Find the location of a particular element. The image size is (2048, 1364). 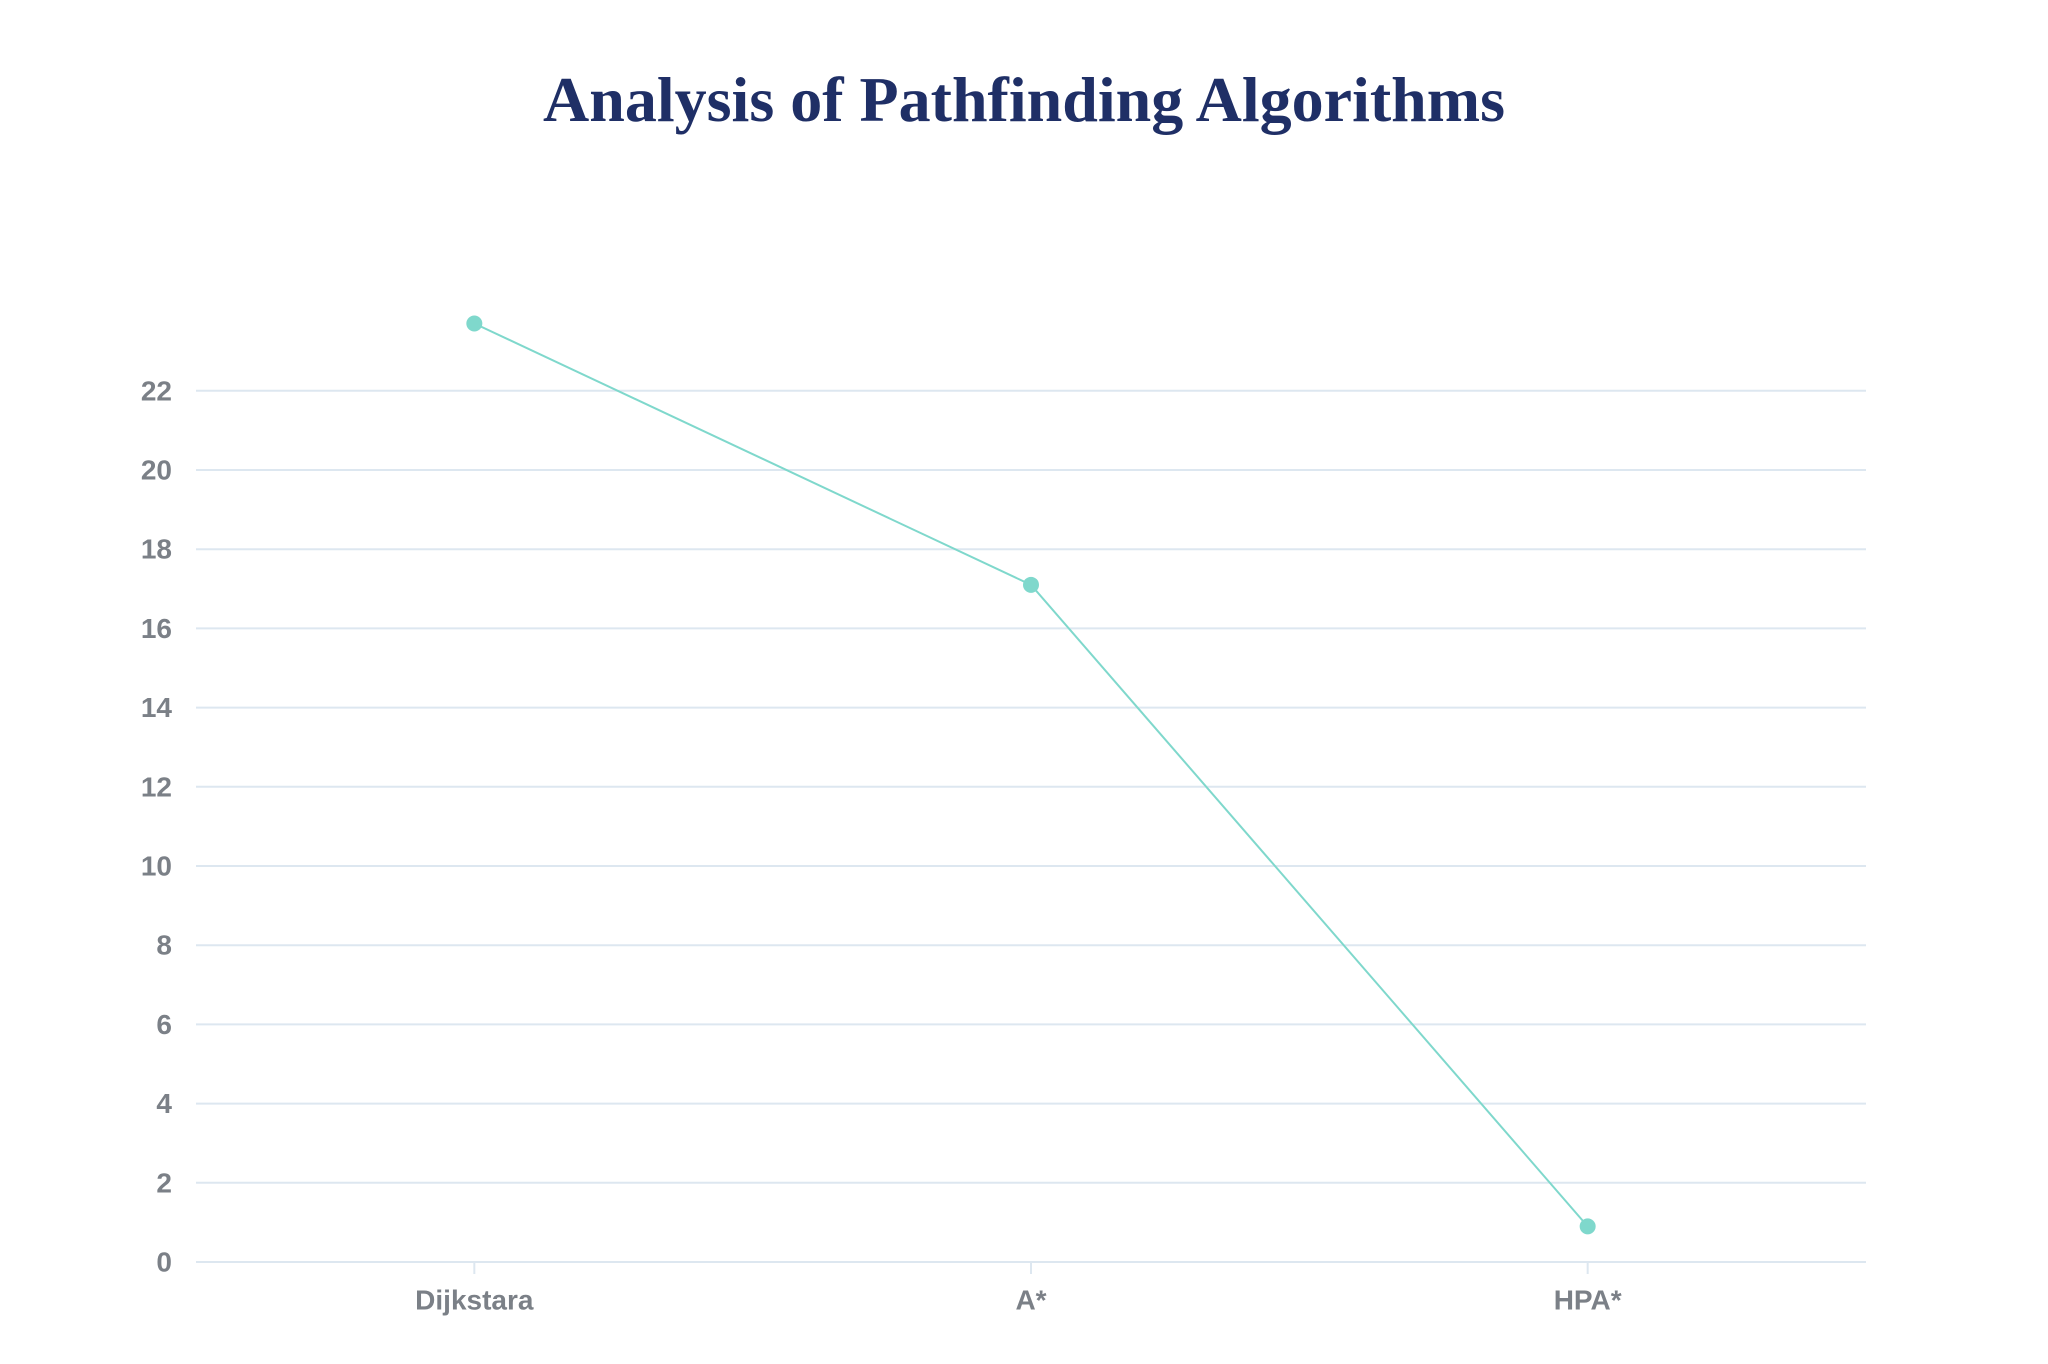

y-tick-label: 16 is located at coordinates (156, 628).